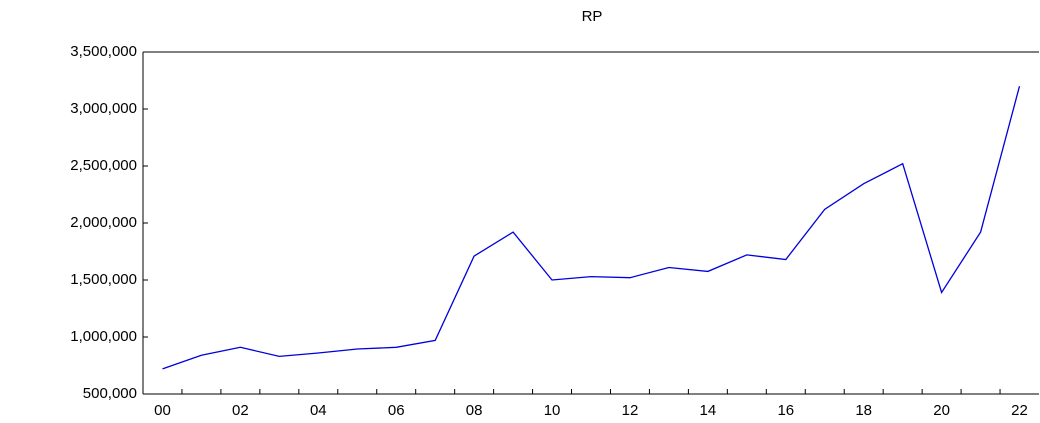  I want to click on x-tick-label: 06, so click(396, 410).